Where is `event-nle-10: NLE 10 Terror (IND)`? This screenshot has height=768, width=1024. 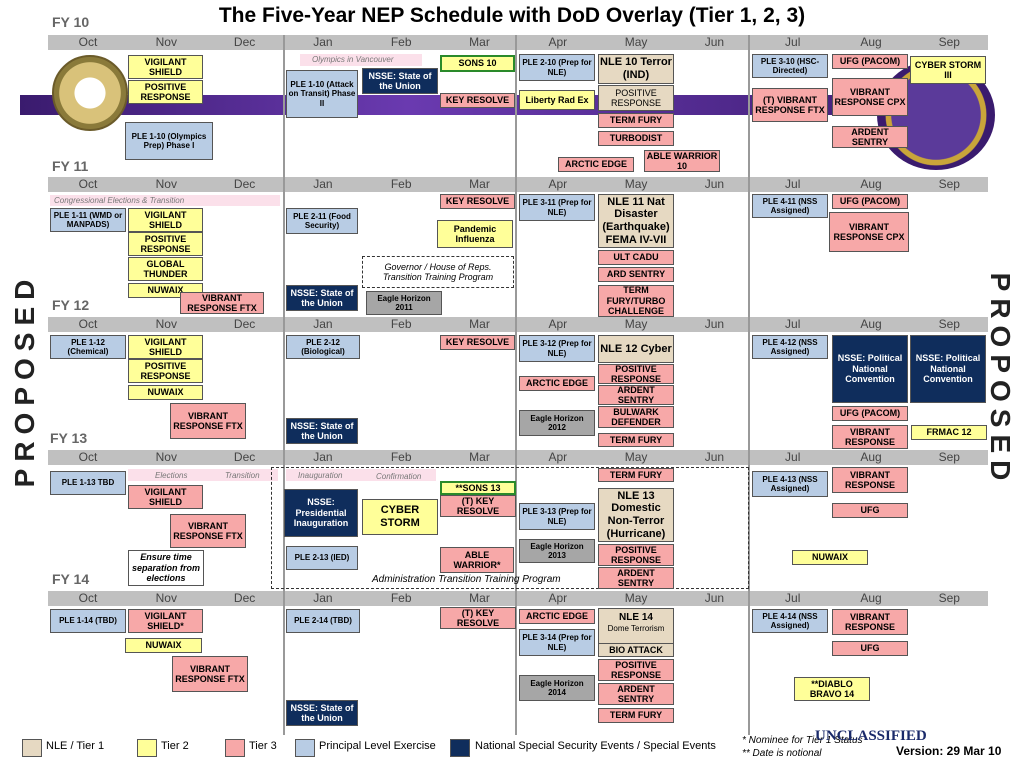 event-nle-10: NLE 10 Terror (IND) is located at coordinates (636, 69).